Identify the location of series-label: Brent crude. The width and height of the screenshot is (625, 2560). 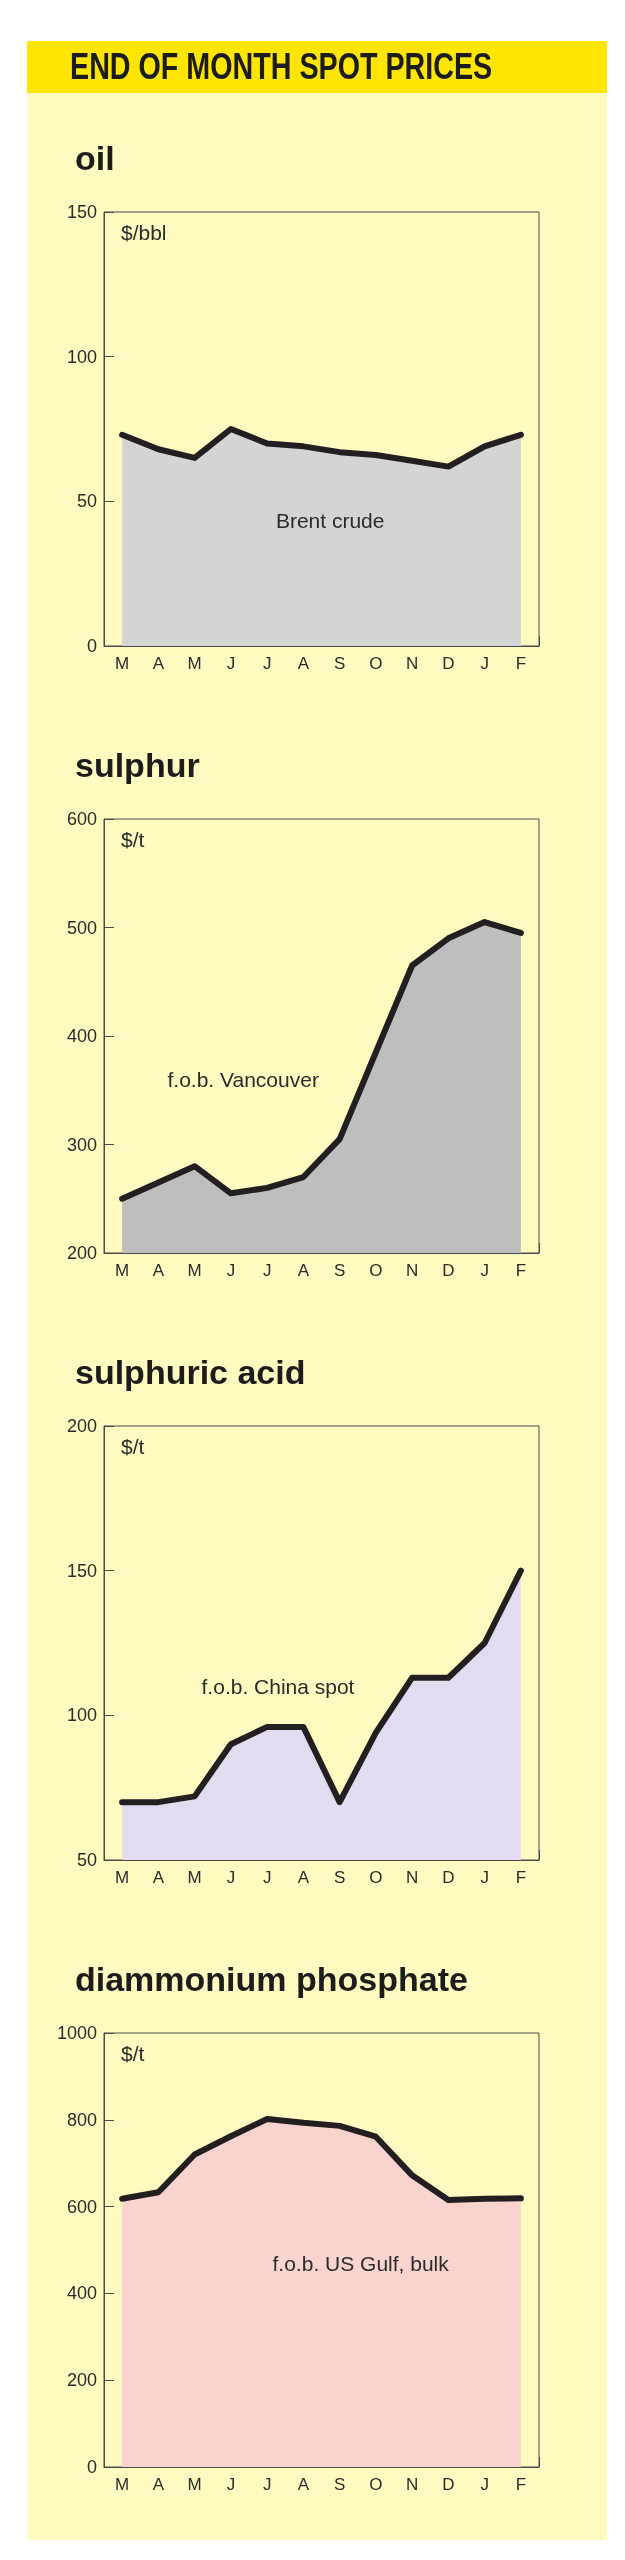
(330, 520).